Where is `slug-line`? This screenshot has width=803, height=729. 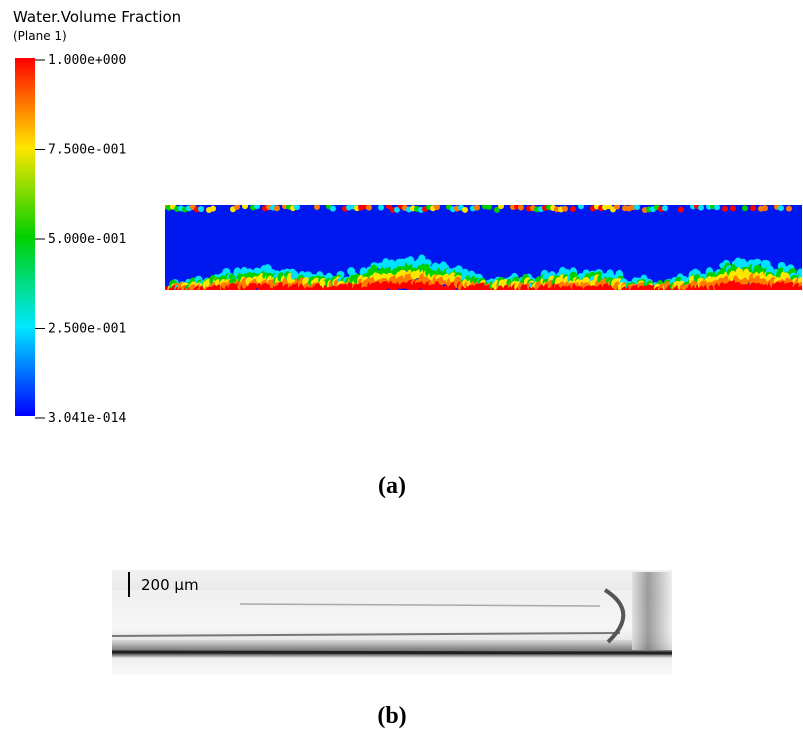
slug-line is located at coordinates (420, 605).